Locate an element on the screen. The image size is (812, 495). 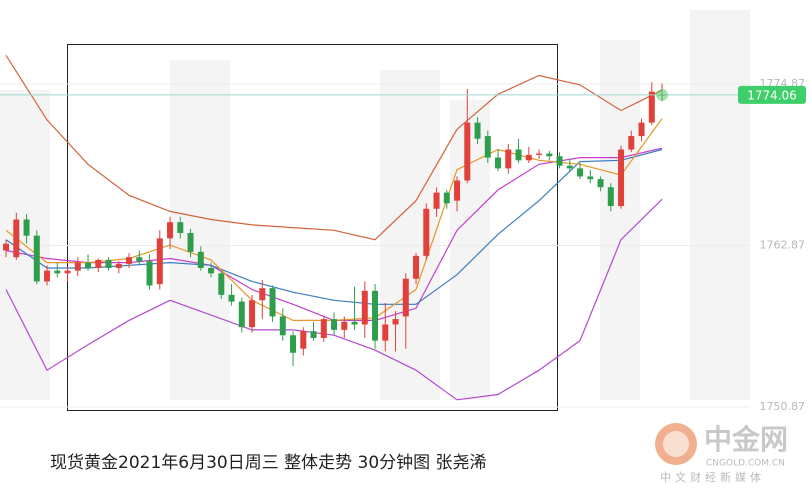
y-tick-label: 1750.87 is located at coordinates (783, 406).